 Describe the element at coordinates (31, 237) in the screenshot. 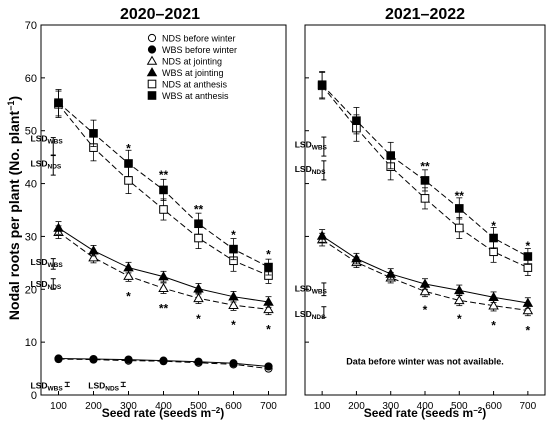

I see `y-tick-label: 30` at that location.